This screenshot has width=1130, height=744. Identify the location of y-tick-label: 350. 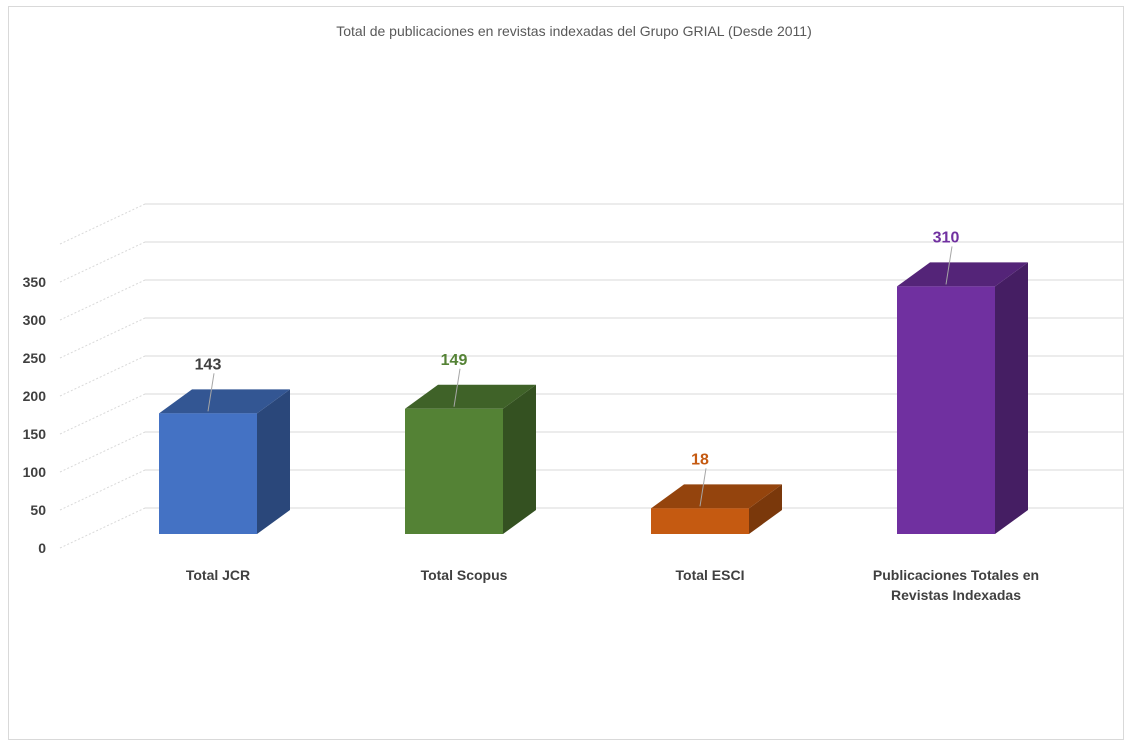
(35, 282).